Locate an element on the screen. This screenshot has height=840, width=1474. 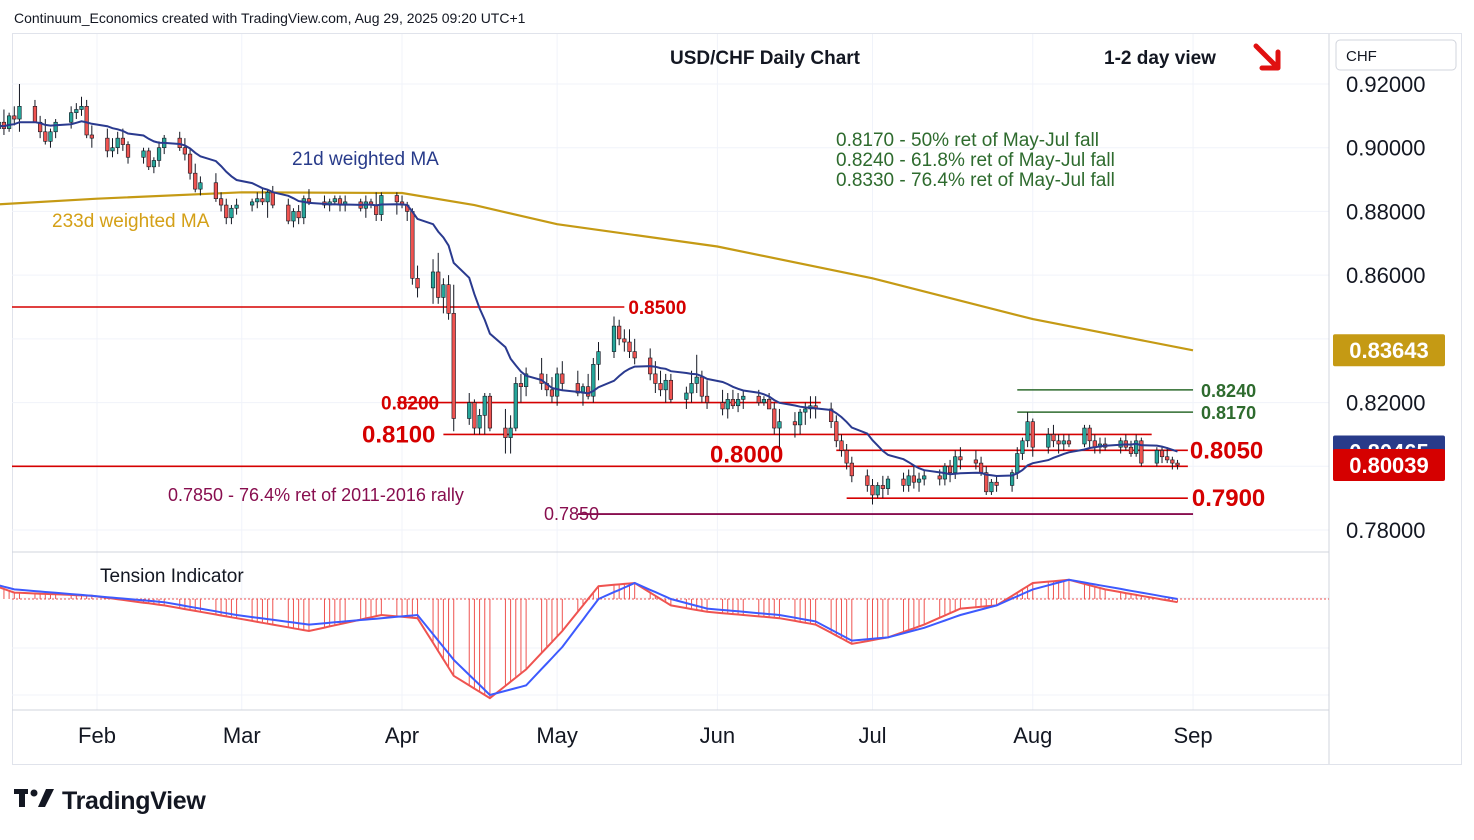
level-label: 0.8050 is located at coordinates (1226, 450).